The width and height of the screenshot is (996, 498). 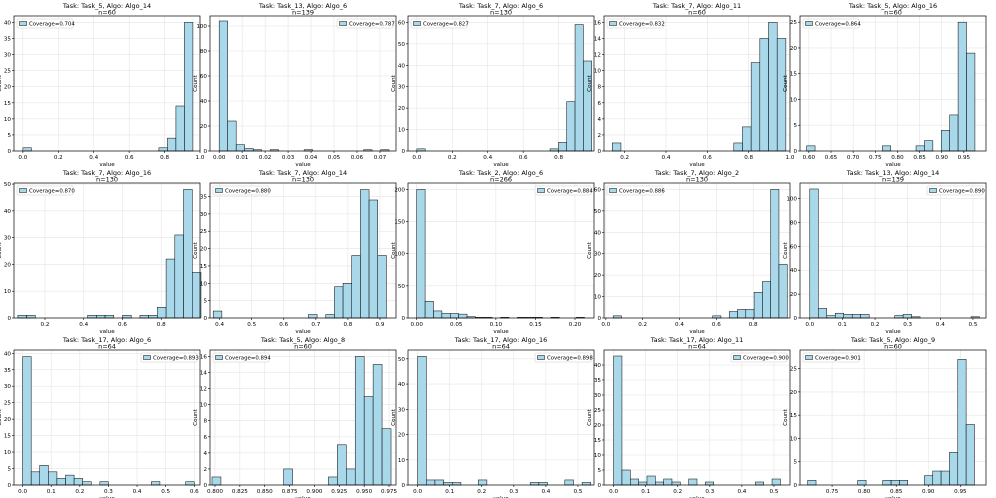 I want to click on plot-frame, so click(x=893, y=83).